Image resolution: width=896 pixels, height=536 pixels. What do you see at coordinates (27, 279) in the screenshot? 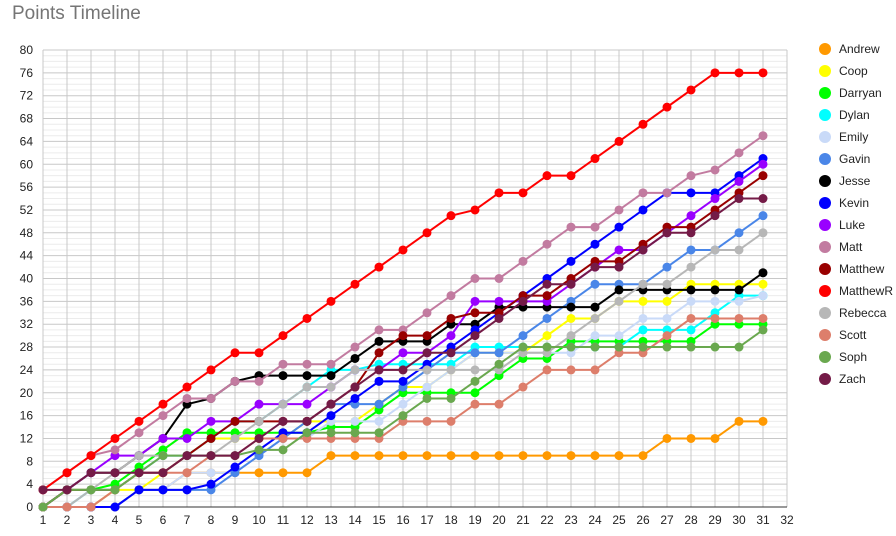
I see `y-tick-label: 40` at bounding box center [27, 279].